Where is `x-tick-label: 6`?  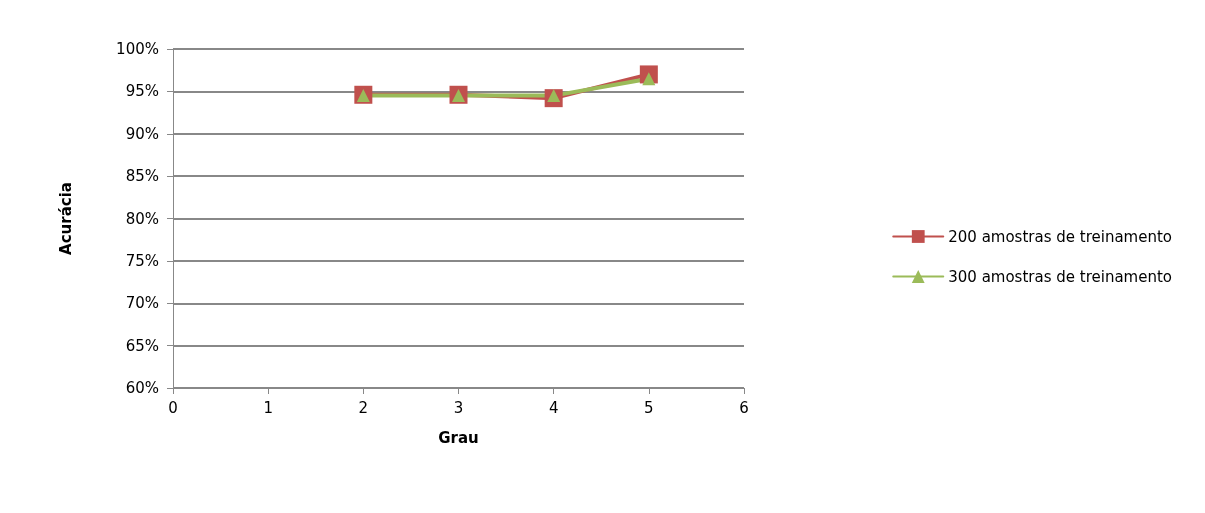 x-tick-label: 6 is located at coordinates (744, 407).